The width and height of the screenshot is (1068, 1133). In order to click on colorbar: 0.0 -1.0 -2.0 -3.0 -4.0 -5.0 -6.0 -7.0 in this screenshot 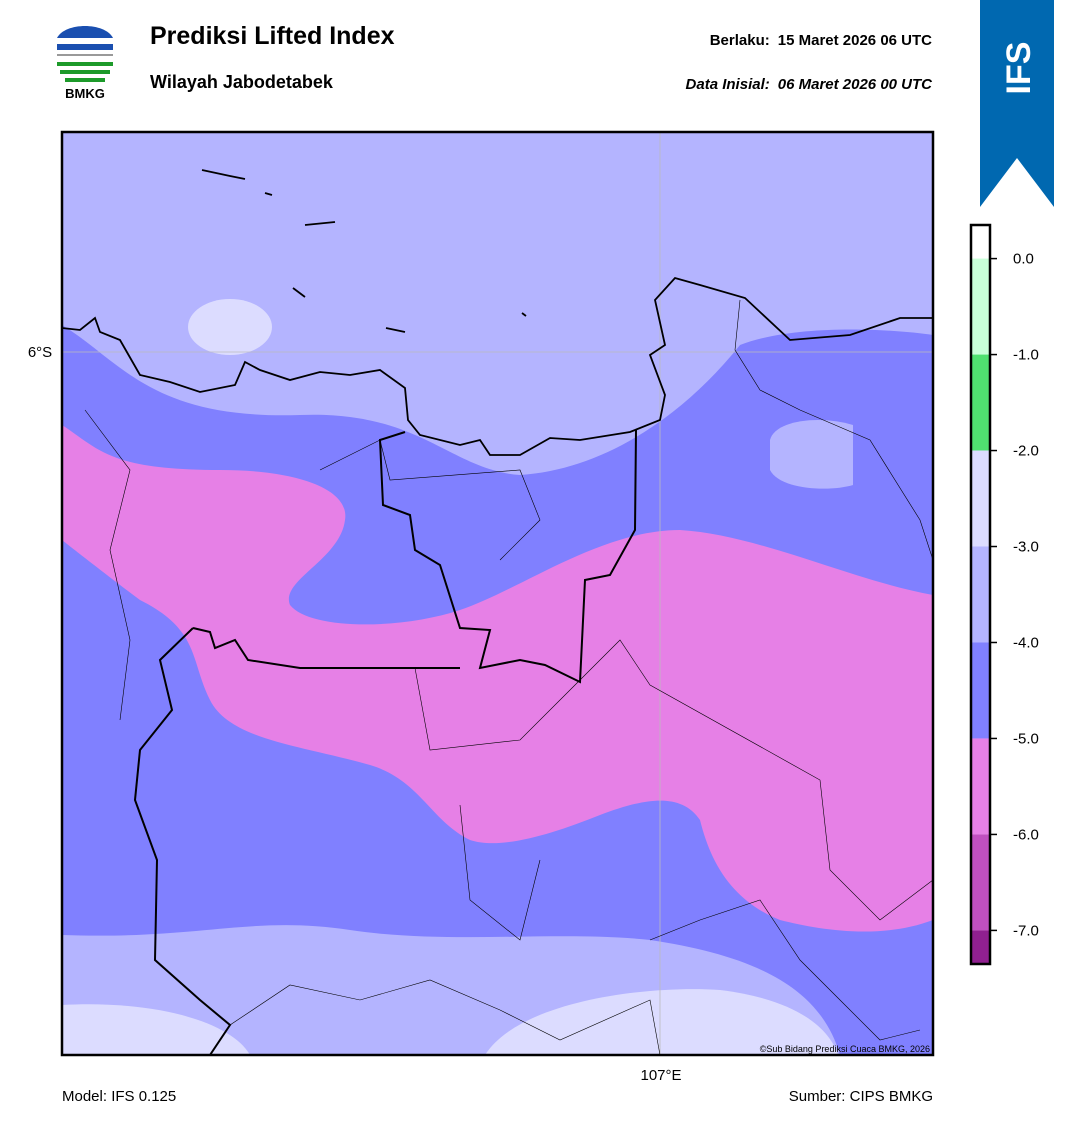, I will do `click(1004, 594)`.